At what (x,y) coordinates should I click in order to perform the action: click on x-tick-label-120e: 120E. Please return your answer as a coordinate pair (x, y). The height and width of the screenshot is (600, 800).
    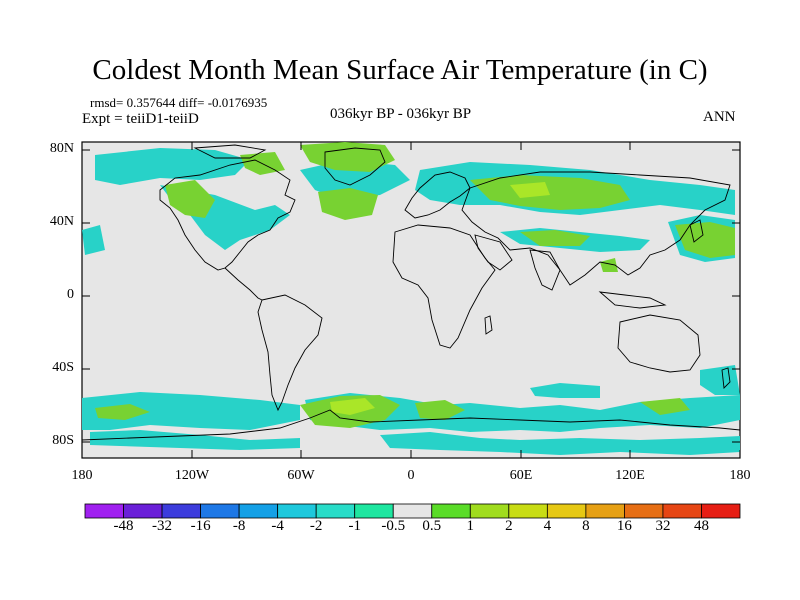
    Looking at the image, I should click on (630, 475).